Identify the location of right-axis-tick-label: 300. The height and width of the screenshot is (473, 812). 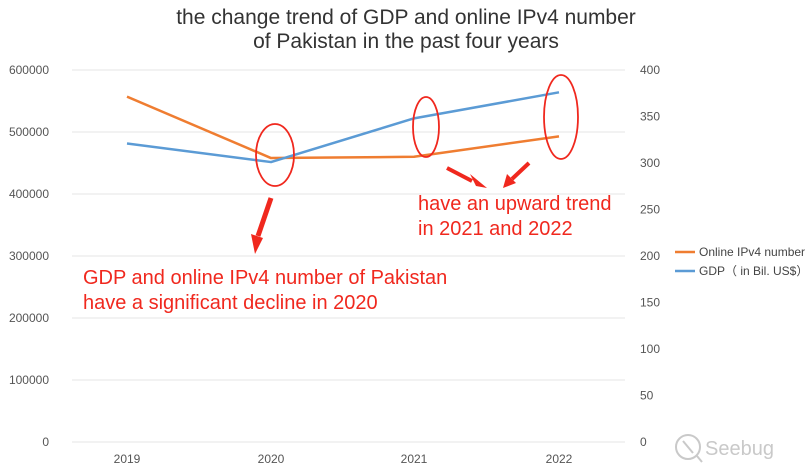
(650, 163).